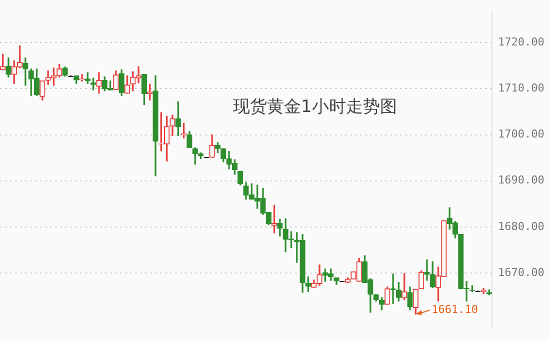 The width and height of the screenshot is (550, 341). What do you see at coordinates (521, 226) in the screenshot?
I see `y-tick-label: 1680.00` at bounding box center [521, 226].